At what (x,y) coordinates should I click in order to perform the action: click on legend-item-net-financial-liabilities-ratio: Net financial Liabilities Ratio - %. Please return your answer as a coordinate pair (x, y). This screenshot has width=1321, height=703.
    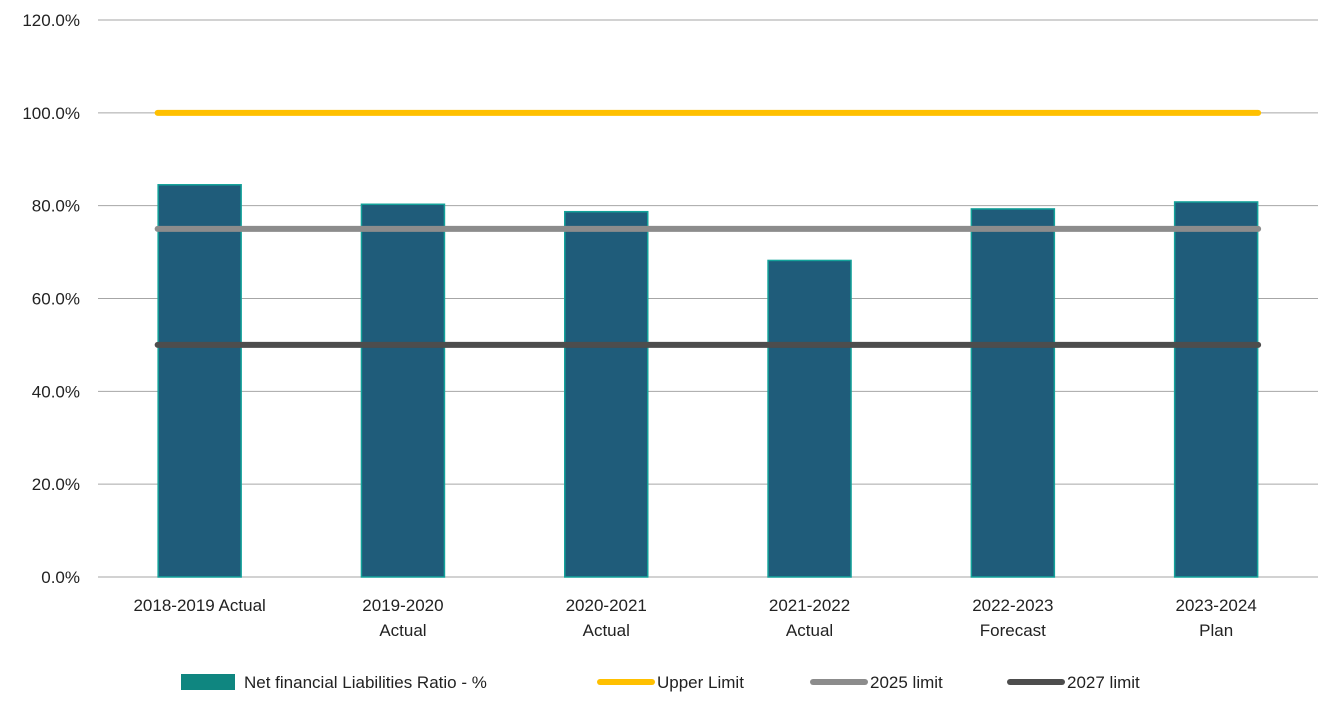
    Looking at the image, I should click on (334, 682).